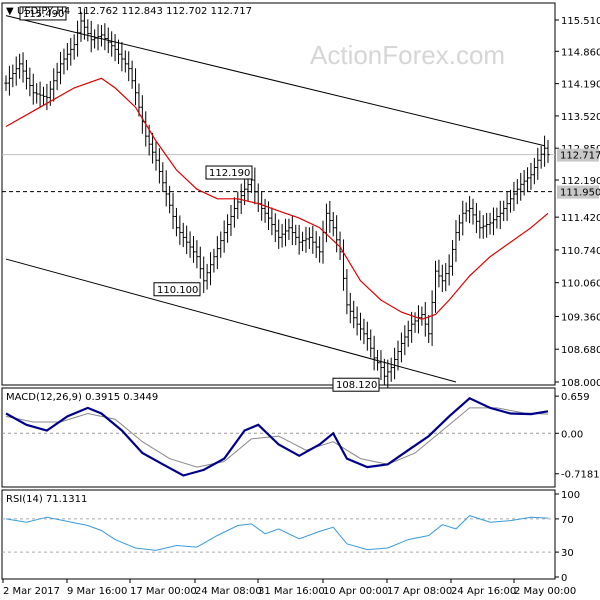  Describe the element at coordinates (570, 495) in the screenshot. I see `rsi-y-tick-label: 100` at that location.